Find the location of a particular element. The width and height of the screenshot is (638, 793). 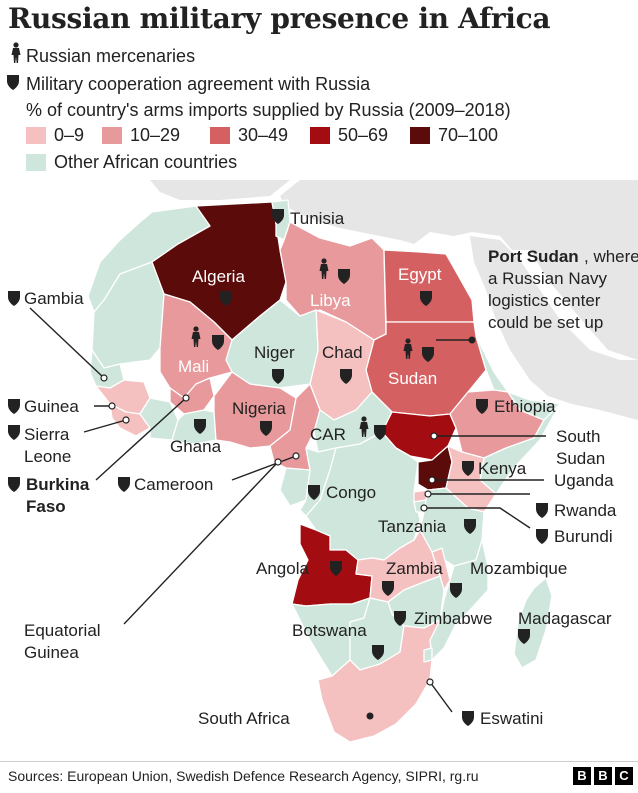

country-madagascar is located at coordinates (533, 623).